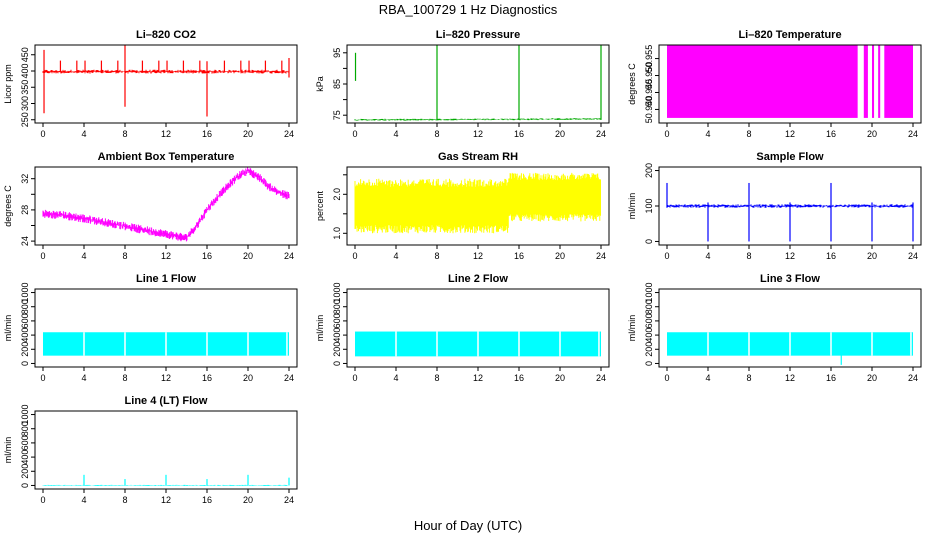  Describe the element at coordinates (25, 103) in the screenshot. I see `y-tick-label: 300` at that location.